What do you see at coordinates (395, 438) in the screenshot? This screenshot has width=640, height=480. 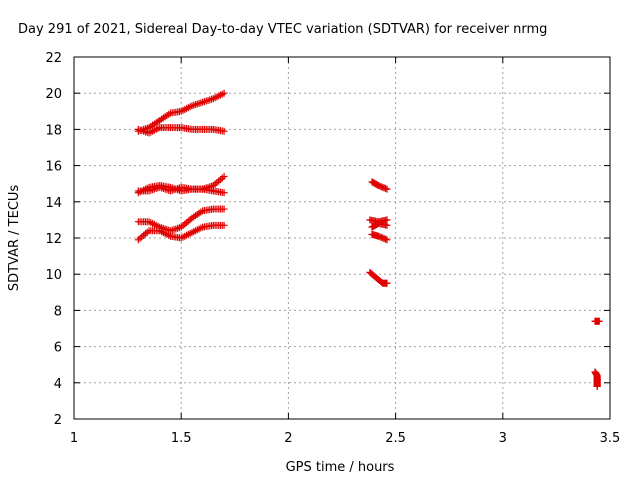 I see `x-tick-label: 2.5` at bounding box center [395, 438].